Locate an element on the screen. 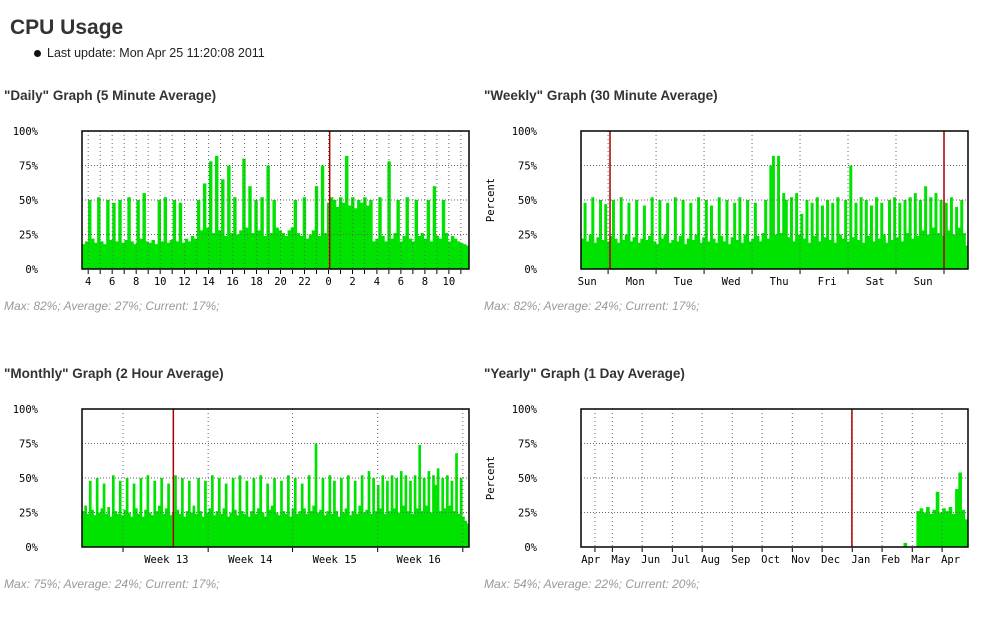 The height and width of the screenshot is (621, 994). svg-text: Thu is located at coordinates (779, 282).